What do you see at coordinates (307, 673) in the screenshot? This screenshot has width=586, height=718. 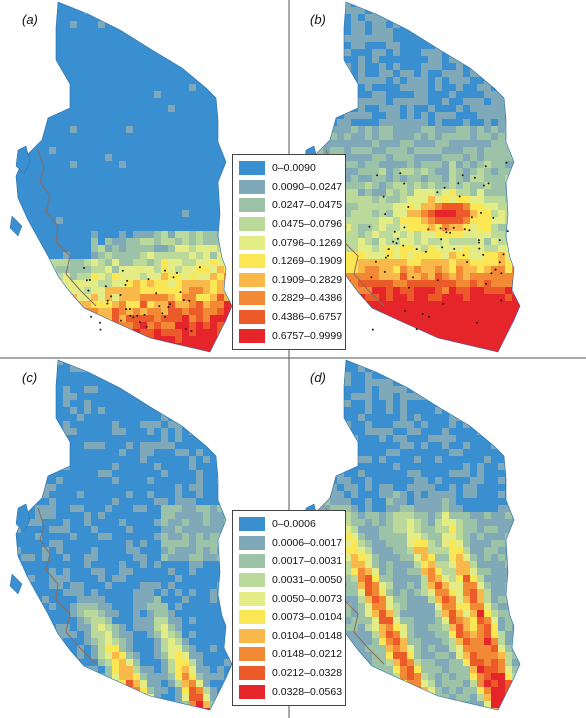 I see `legend-label: 0.0212–0.0328` at bounding box center [307, 673].